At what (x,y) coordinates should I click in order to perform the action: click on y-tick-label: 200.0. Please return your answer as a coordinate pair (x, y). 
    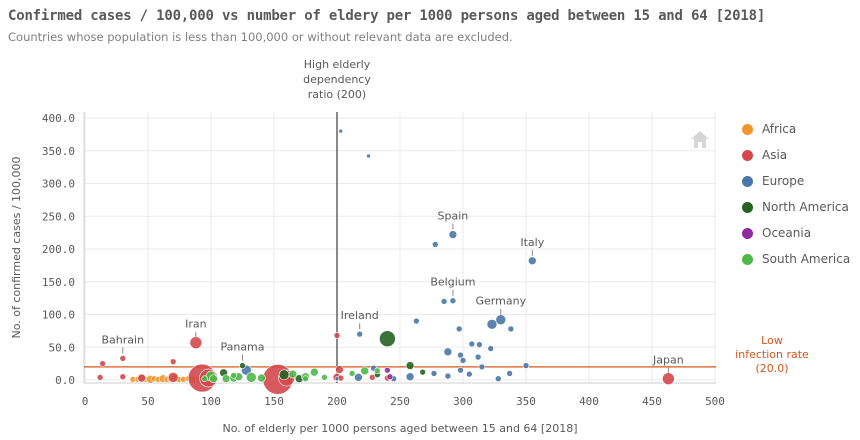
    Looking at the image, I should click on (58, 249).